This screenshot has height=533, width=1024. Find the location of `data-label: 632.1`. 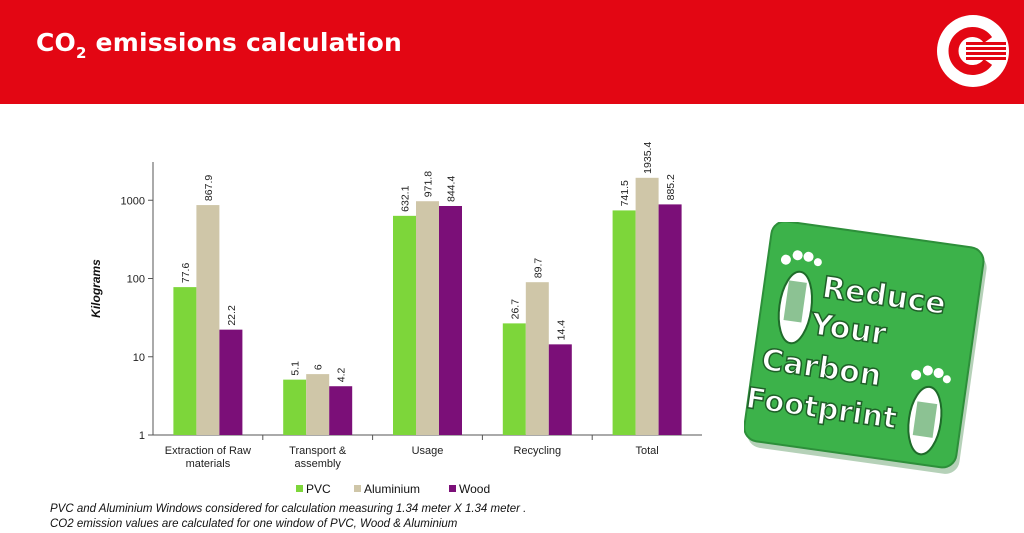

data-label: 632.1 is located at coordinates (406, 198).